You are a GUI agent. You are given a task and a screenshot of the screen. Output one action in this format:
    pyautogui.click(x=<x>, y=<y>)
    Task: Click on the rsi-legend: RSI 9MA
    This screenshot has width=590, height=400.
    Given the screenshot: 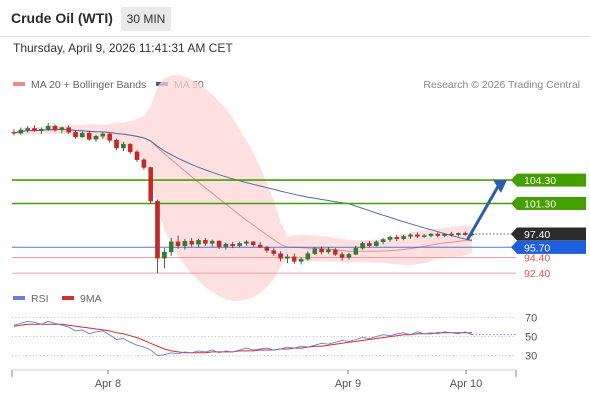 What is the action you would take?
    pyautogui.click(x=150, y=300)
    